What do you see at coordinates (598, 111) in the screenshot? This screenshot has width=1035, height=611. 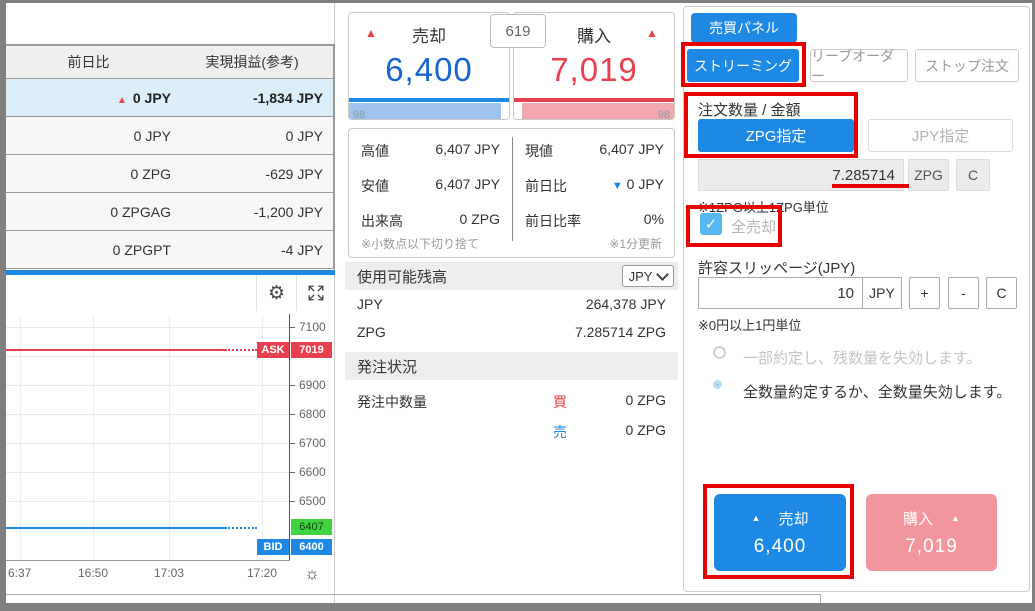 I see `buy-depth-fill: 98` at bounding box center [598, 111].